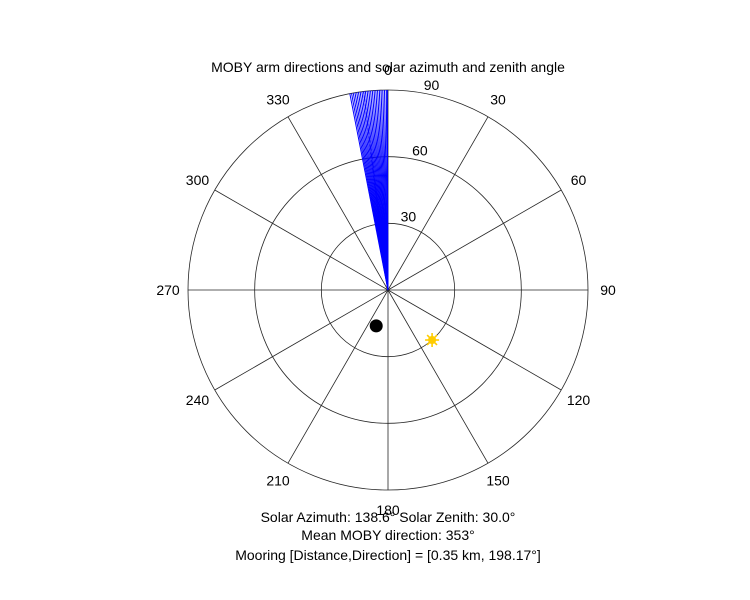 This screenshot has height=600, width=750. I want to click on theta-tick-label-330: 330, so click(278, 99).